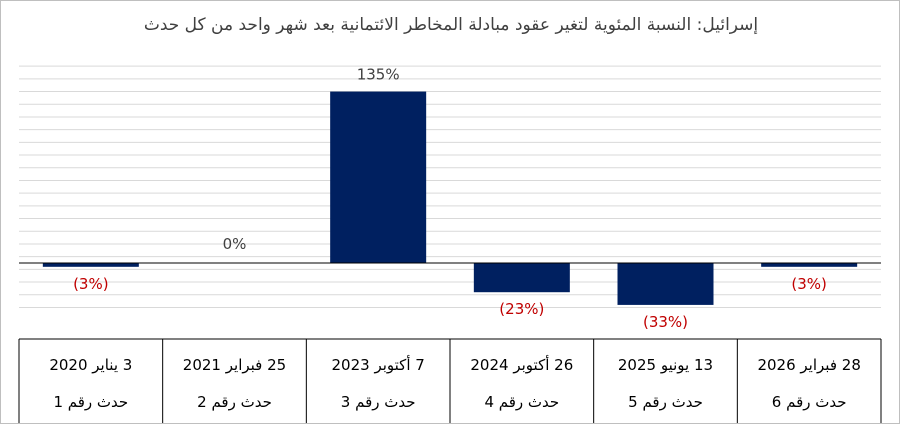 This screenshot has width=900, height=424. What do you see at coordinates (521, 402) in the screenshot?
I see `category-event-4: حدث رقم 4` at bounding box center [521, 402].